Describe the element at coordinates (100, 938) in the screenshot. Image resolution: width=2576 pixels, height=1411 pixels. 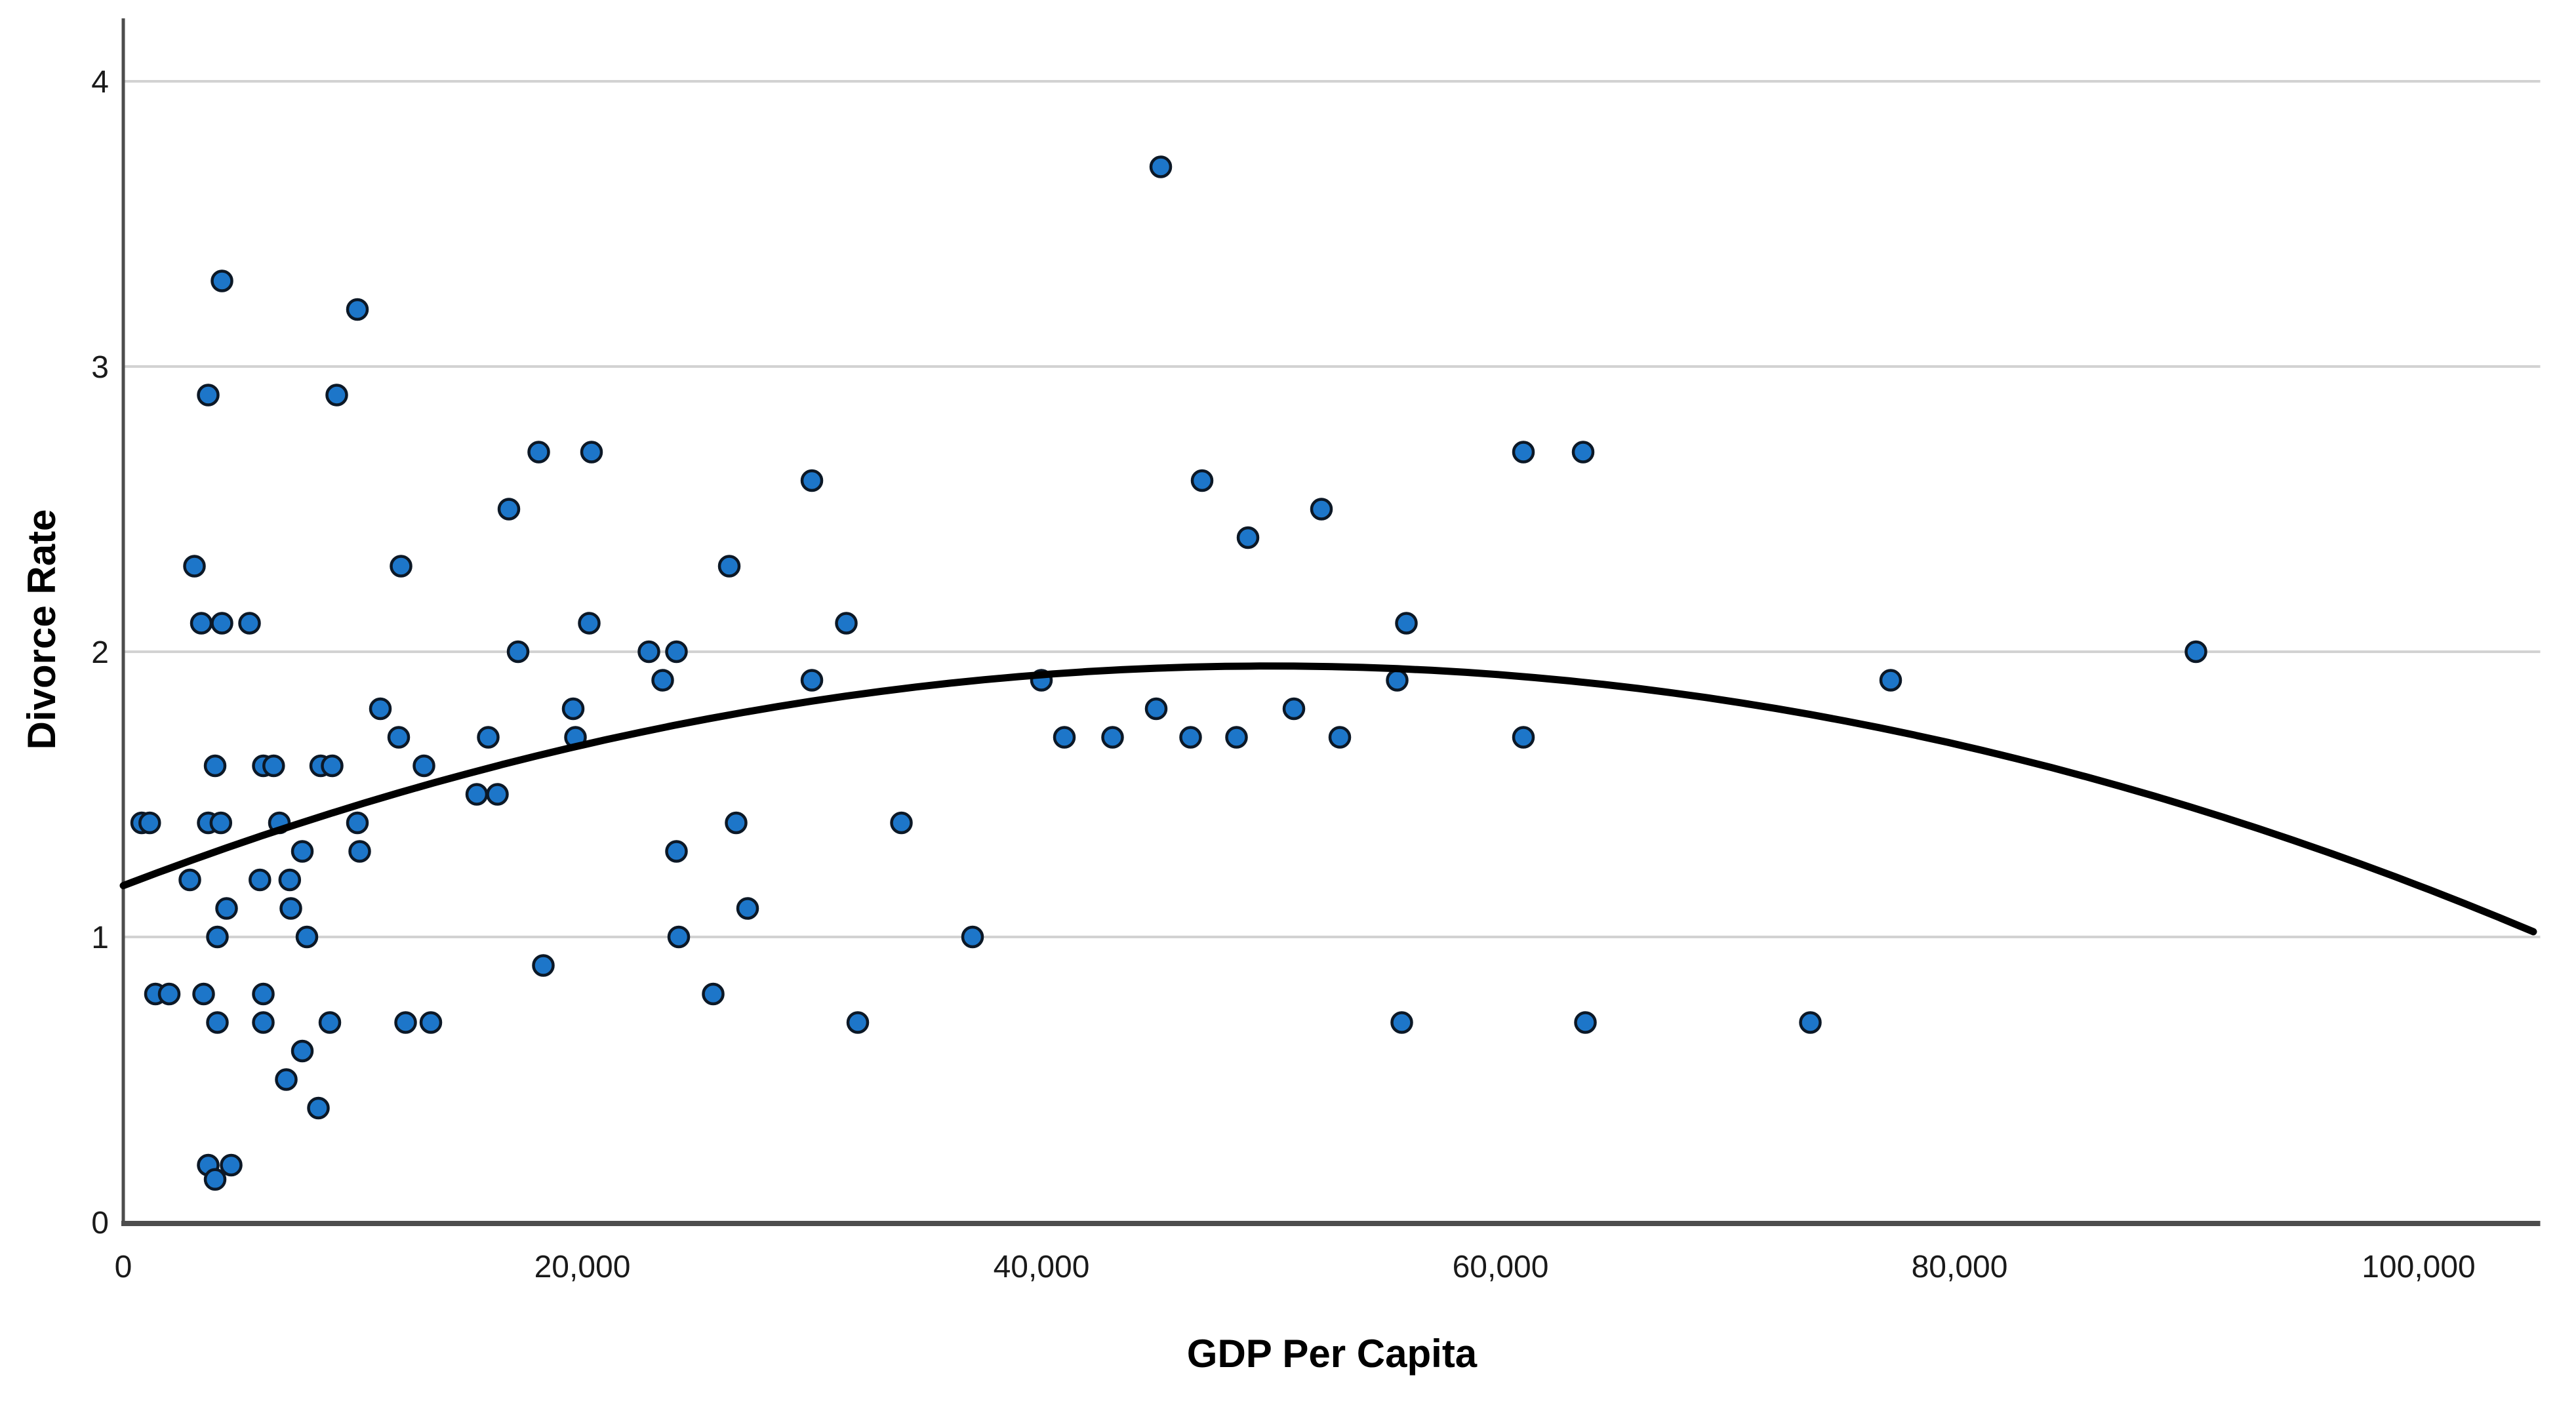
I see `y-tick-label-1: 1` at that location.